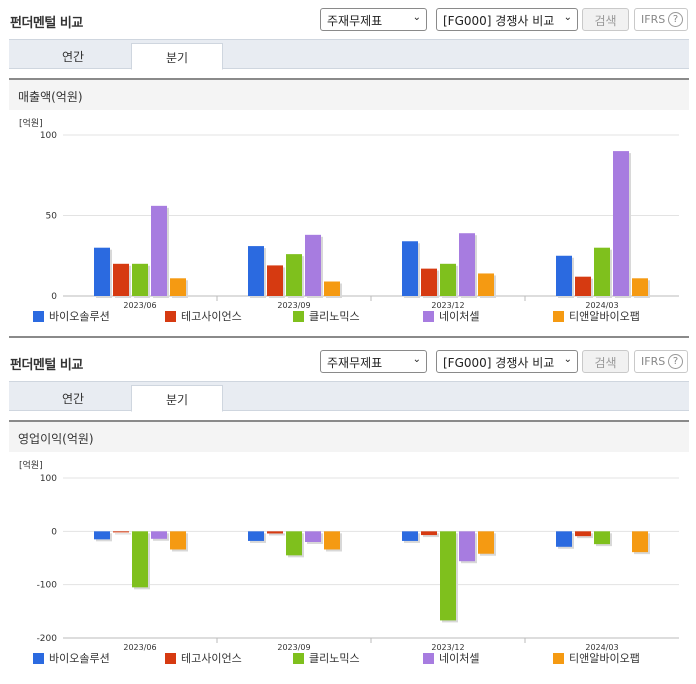 This screenshot has width=696, height=684. I want to click on x-tick-label: 2024/03, so click(601, 647).